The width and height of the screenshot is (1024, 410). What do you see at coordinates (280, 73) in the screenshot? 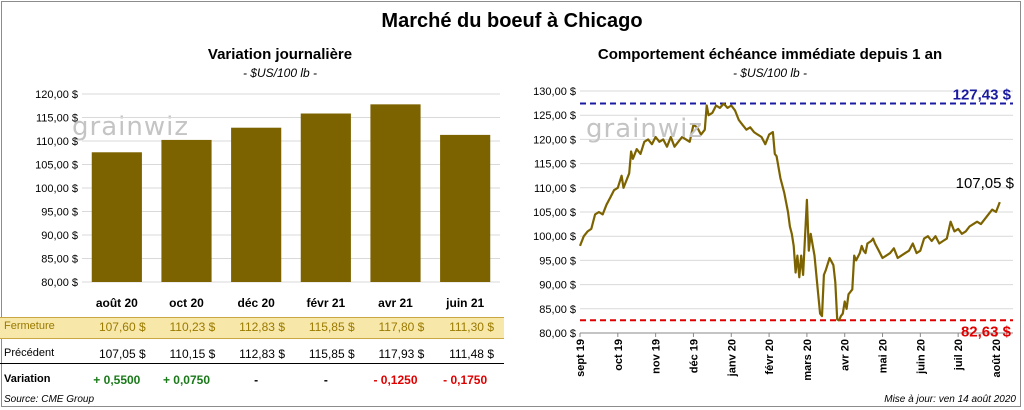
I see `left-panel-unit: - $US/100 lb -` at bounding box center [280, 73].